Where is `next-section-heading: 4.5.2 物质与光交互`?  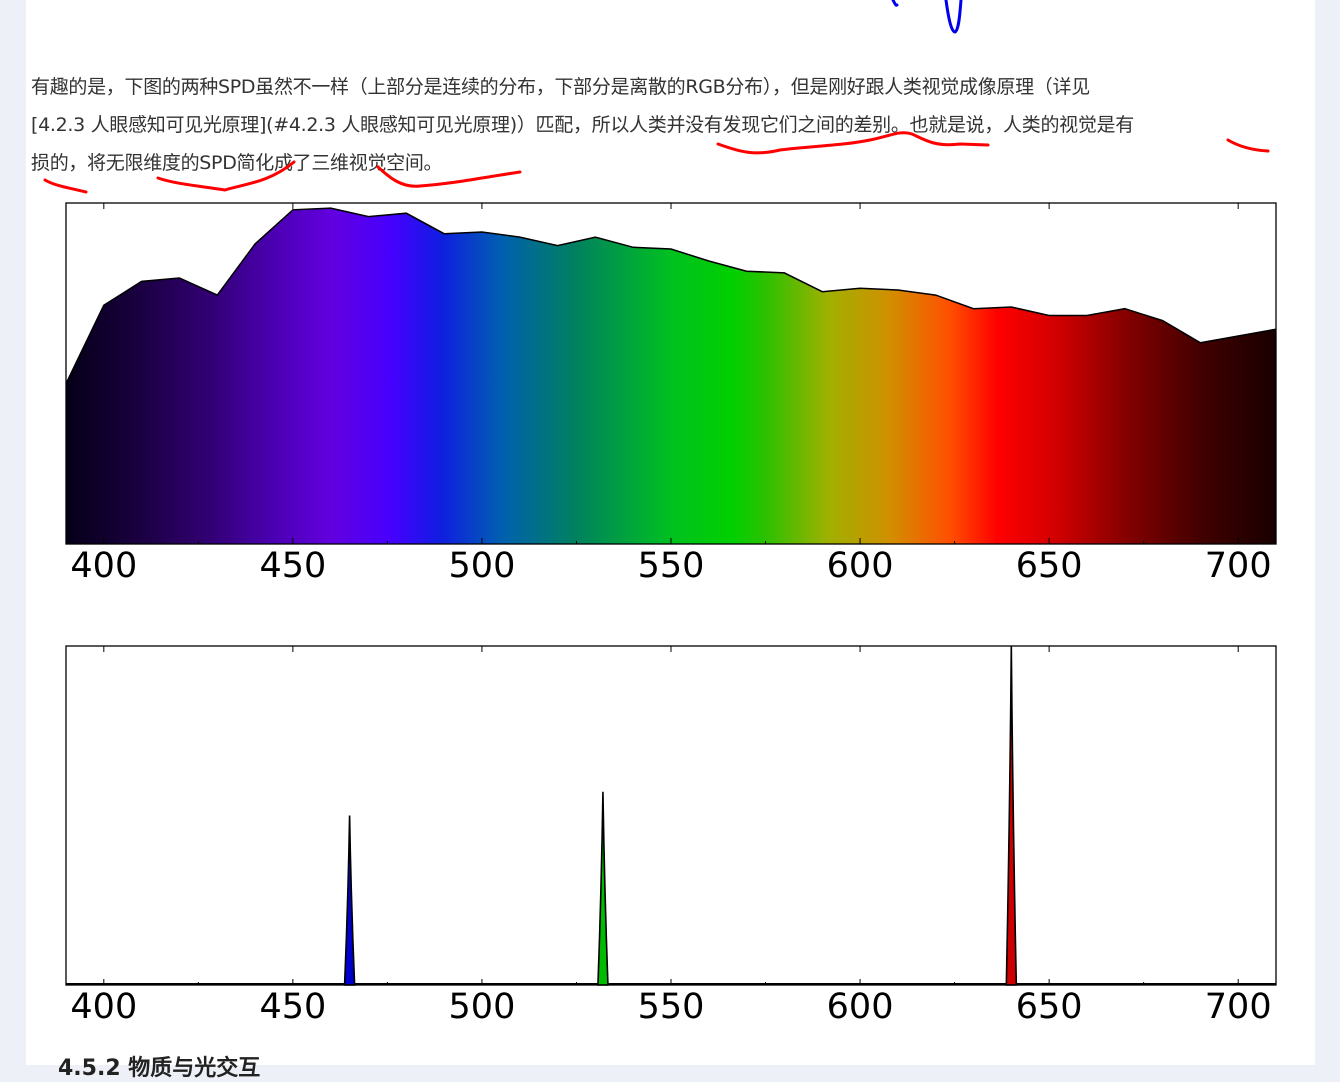 next-section-heading: 4.5.2 物质与光交互 is located at coordinates (159, 1068).